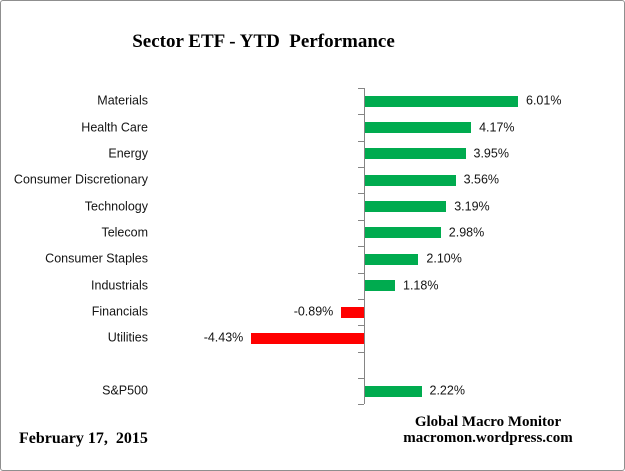  What do you see at coordinates (114, 127) in the screenshot?
I see `category-label: Health Care` at bounding box center [114, 127].